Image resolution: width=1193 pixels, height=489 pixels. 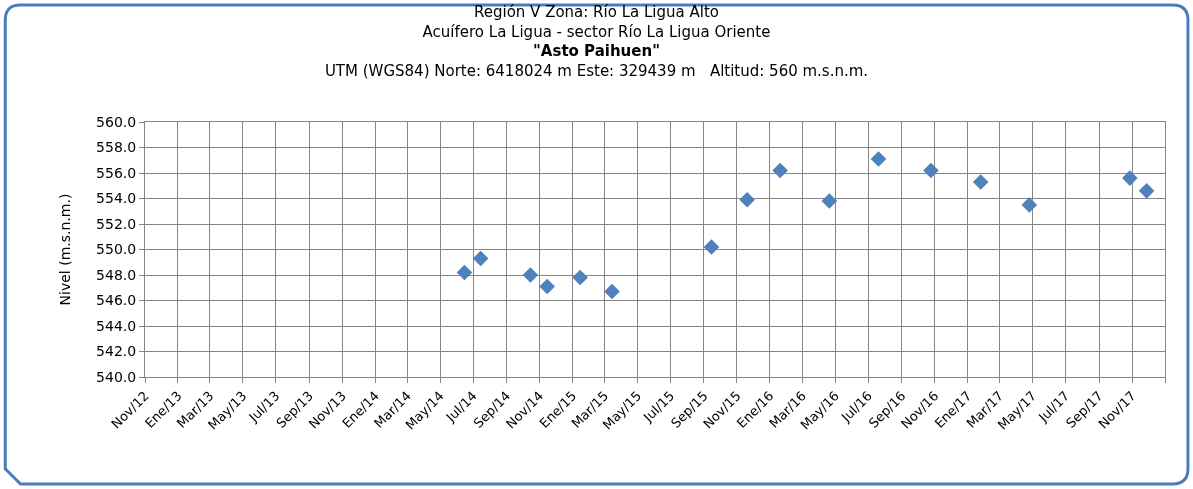 I want to click on y-tick-label: 552.0, so click(x=116, y=223).